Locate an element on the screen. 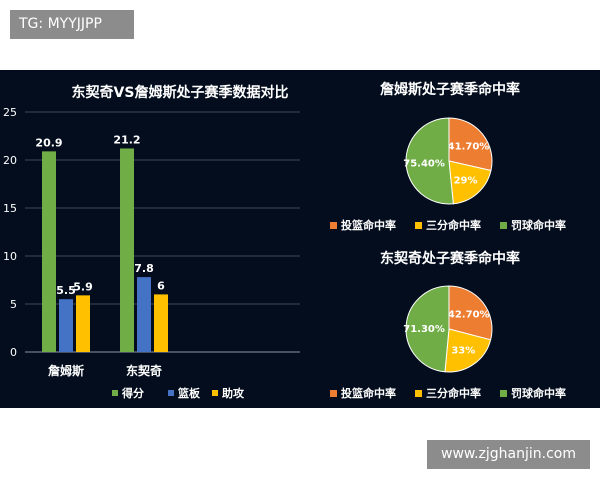 The height and width of the screenshot is (480, 600). pie-slice-label: 29% is located at coordinates (466, 181).